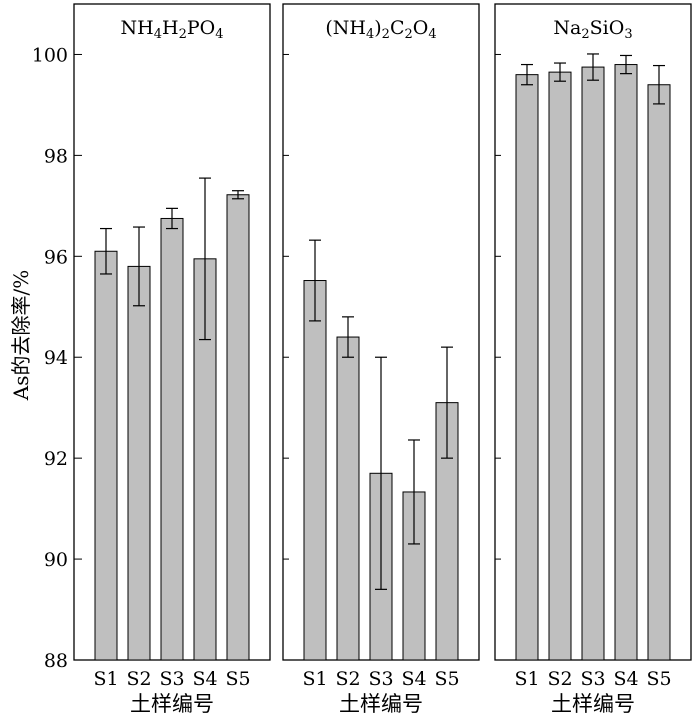 This screenshot has width=700, height=723. I want to click on y-tick-label: 96, so click(56, 257).